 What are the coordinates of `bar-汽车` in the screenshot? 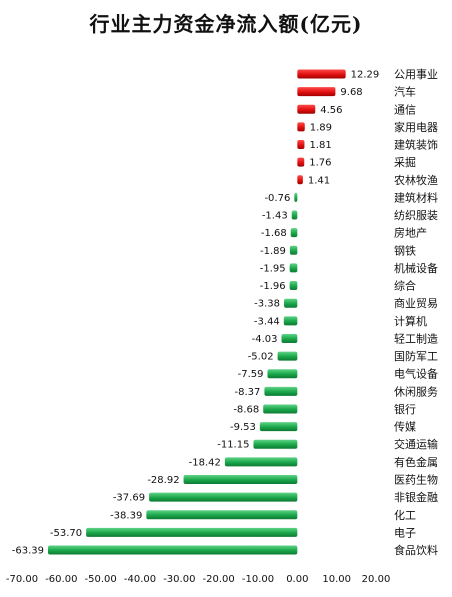 It's located at (316, 92).